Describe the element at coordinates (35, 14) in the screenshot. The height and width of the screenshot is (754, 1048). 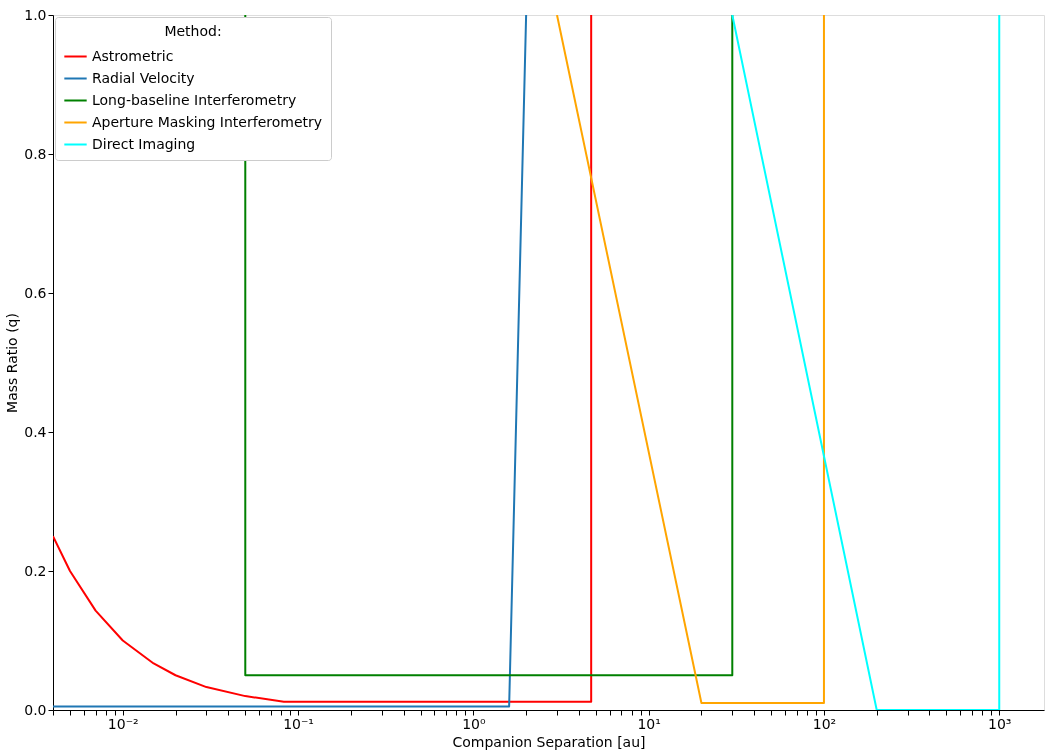
I see `y-tick-label: 1.0` at that location.